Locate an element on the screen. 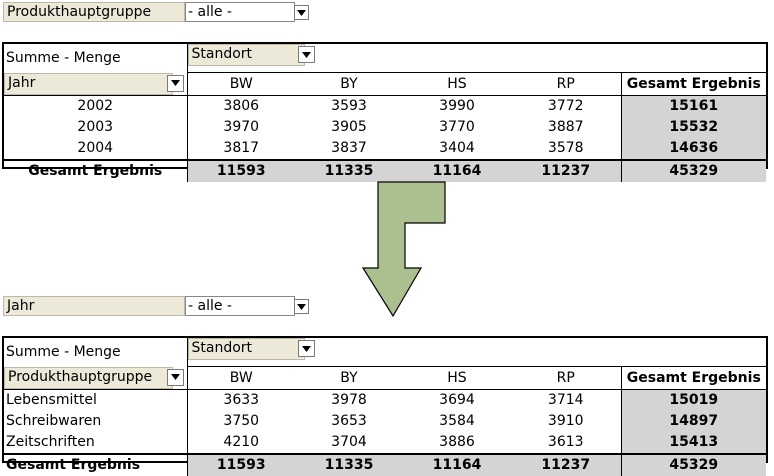 The width and height of the screenshot is (774, 476). cell: 3653 is located at coordinates (349, 421).